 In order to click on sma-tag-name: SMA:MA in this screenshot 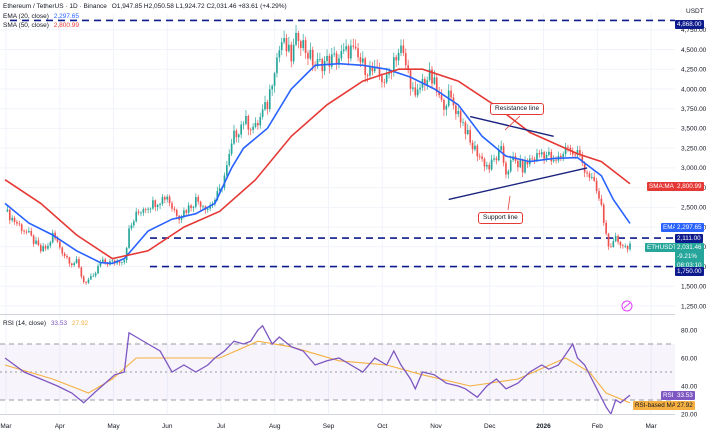, I will do `click(661, 186)`.